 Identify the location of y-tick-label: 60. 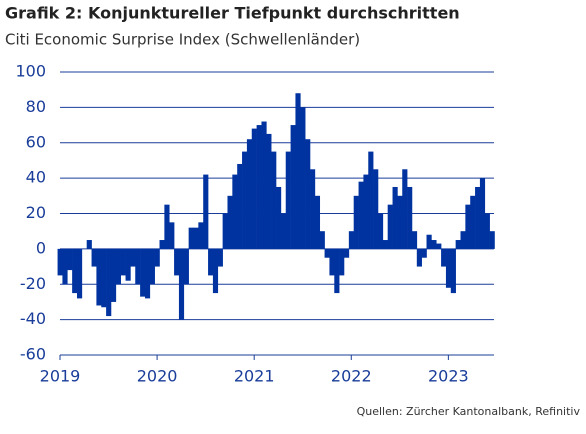
(36, 141).